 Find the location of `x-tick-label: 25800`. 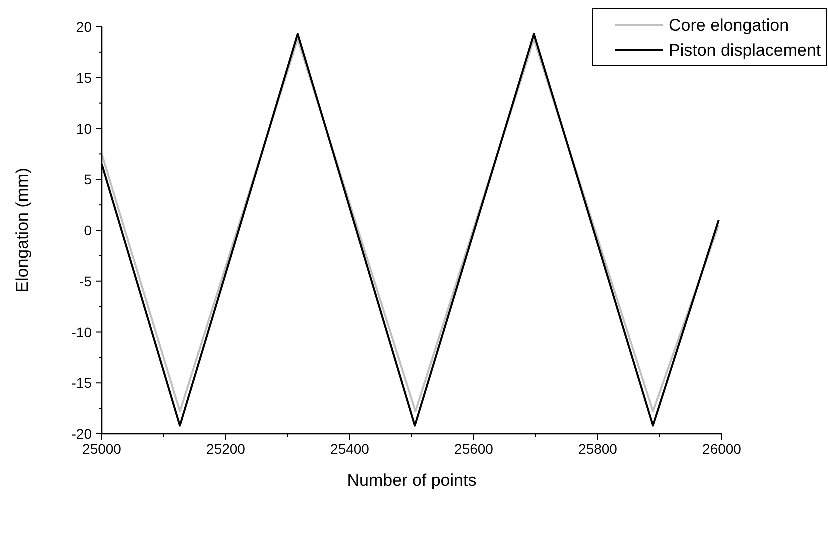

x-tick-label: 25800 is located at coordinates (598, 449).